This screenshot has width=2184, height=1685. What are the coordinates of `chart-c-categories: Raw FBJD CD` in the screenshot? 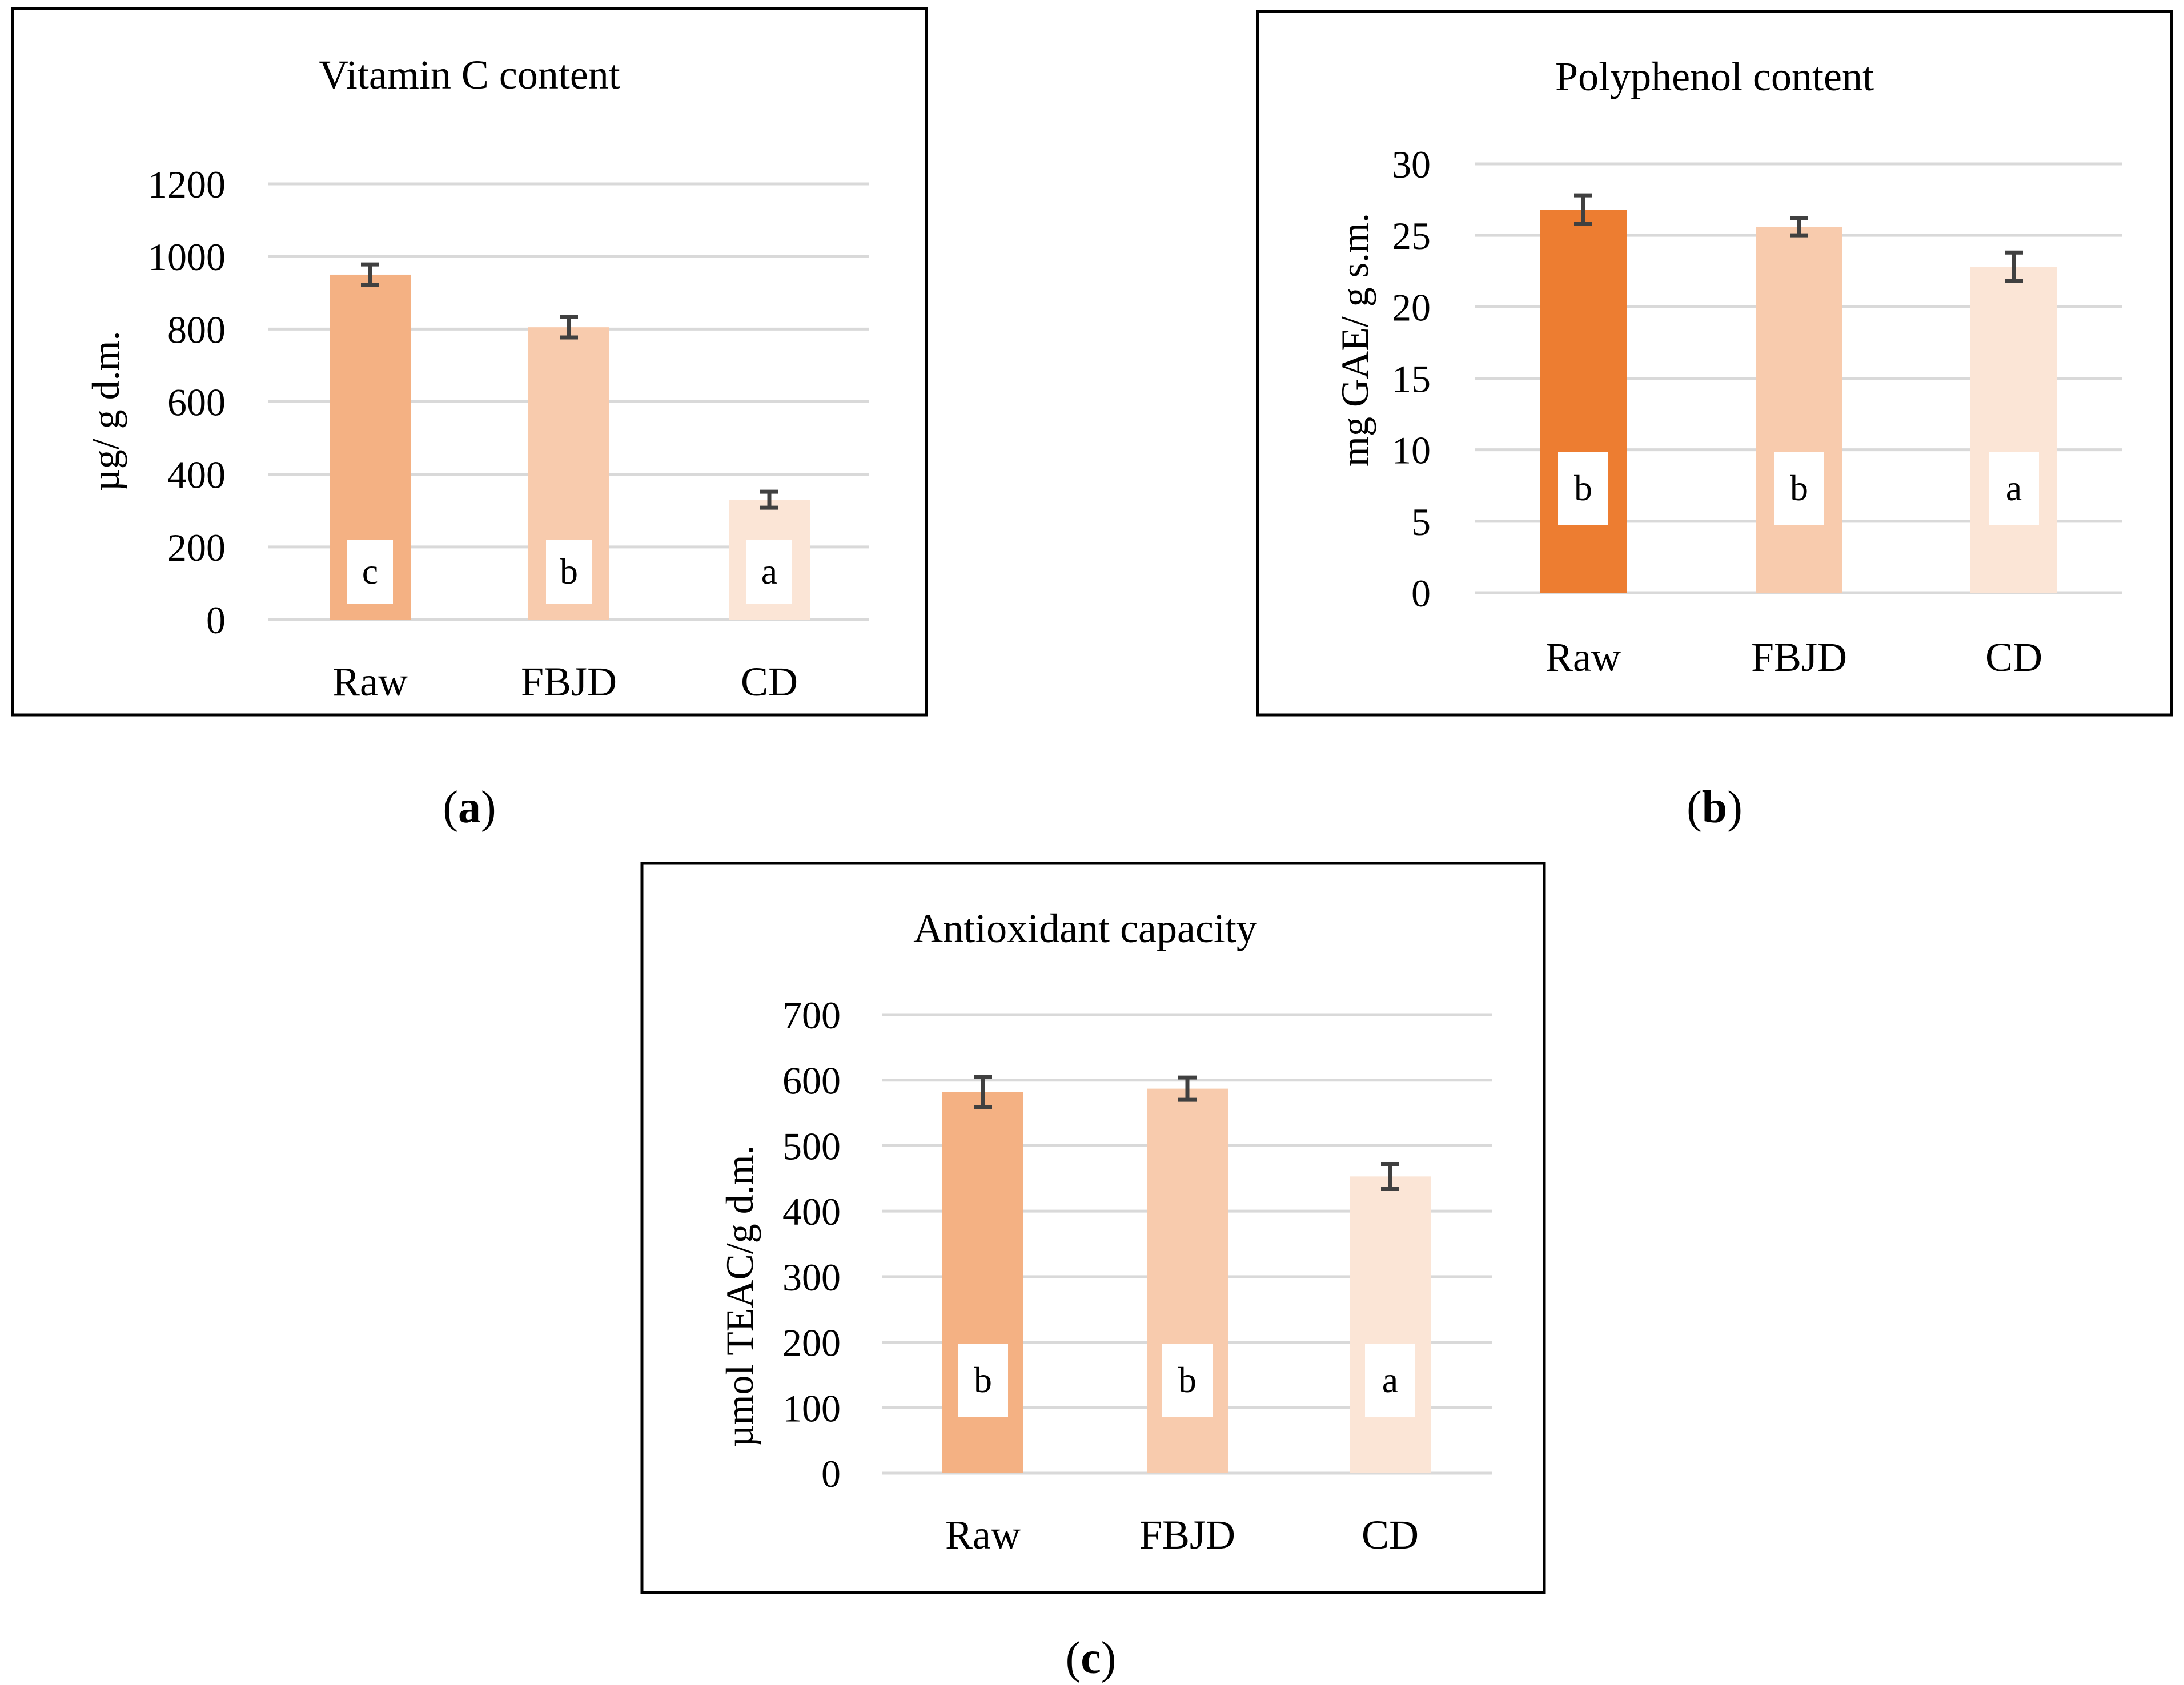 It's located at (1182, 1535).